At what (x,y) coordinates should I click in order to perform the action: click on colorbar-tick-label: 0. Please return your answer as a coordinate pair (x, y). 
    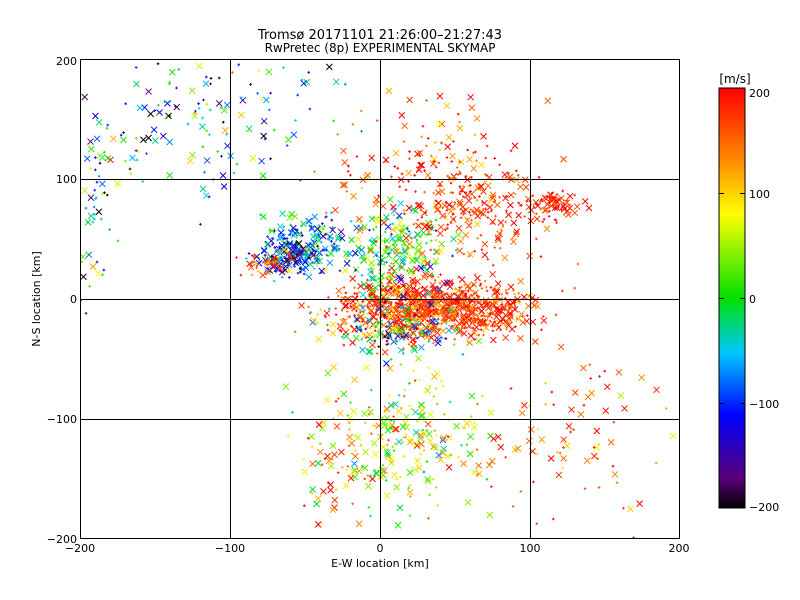
    Looking at the image, I should click on (752, 299).